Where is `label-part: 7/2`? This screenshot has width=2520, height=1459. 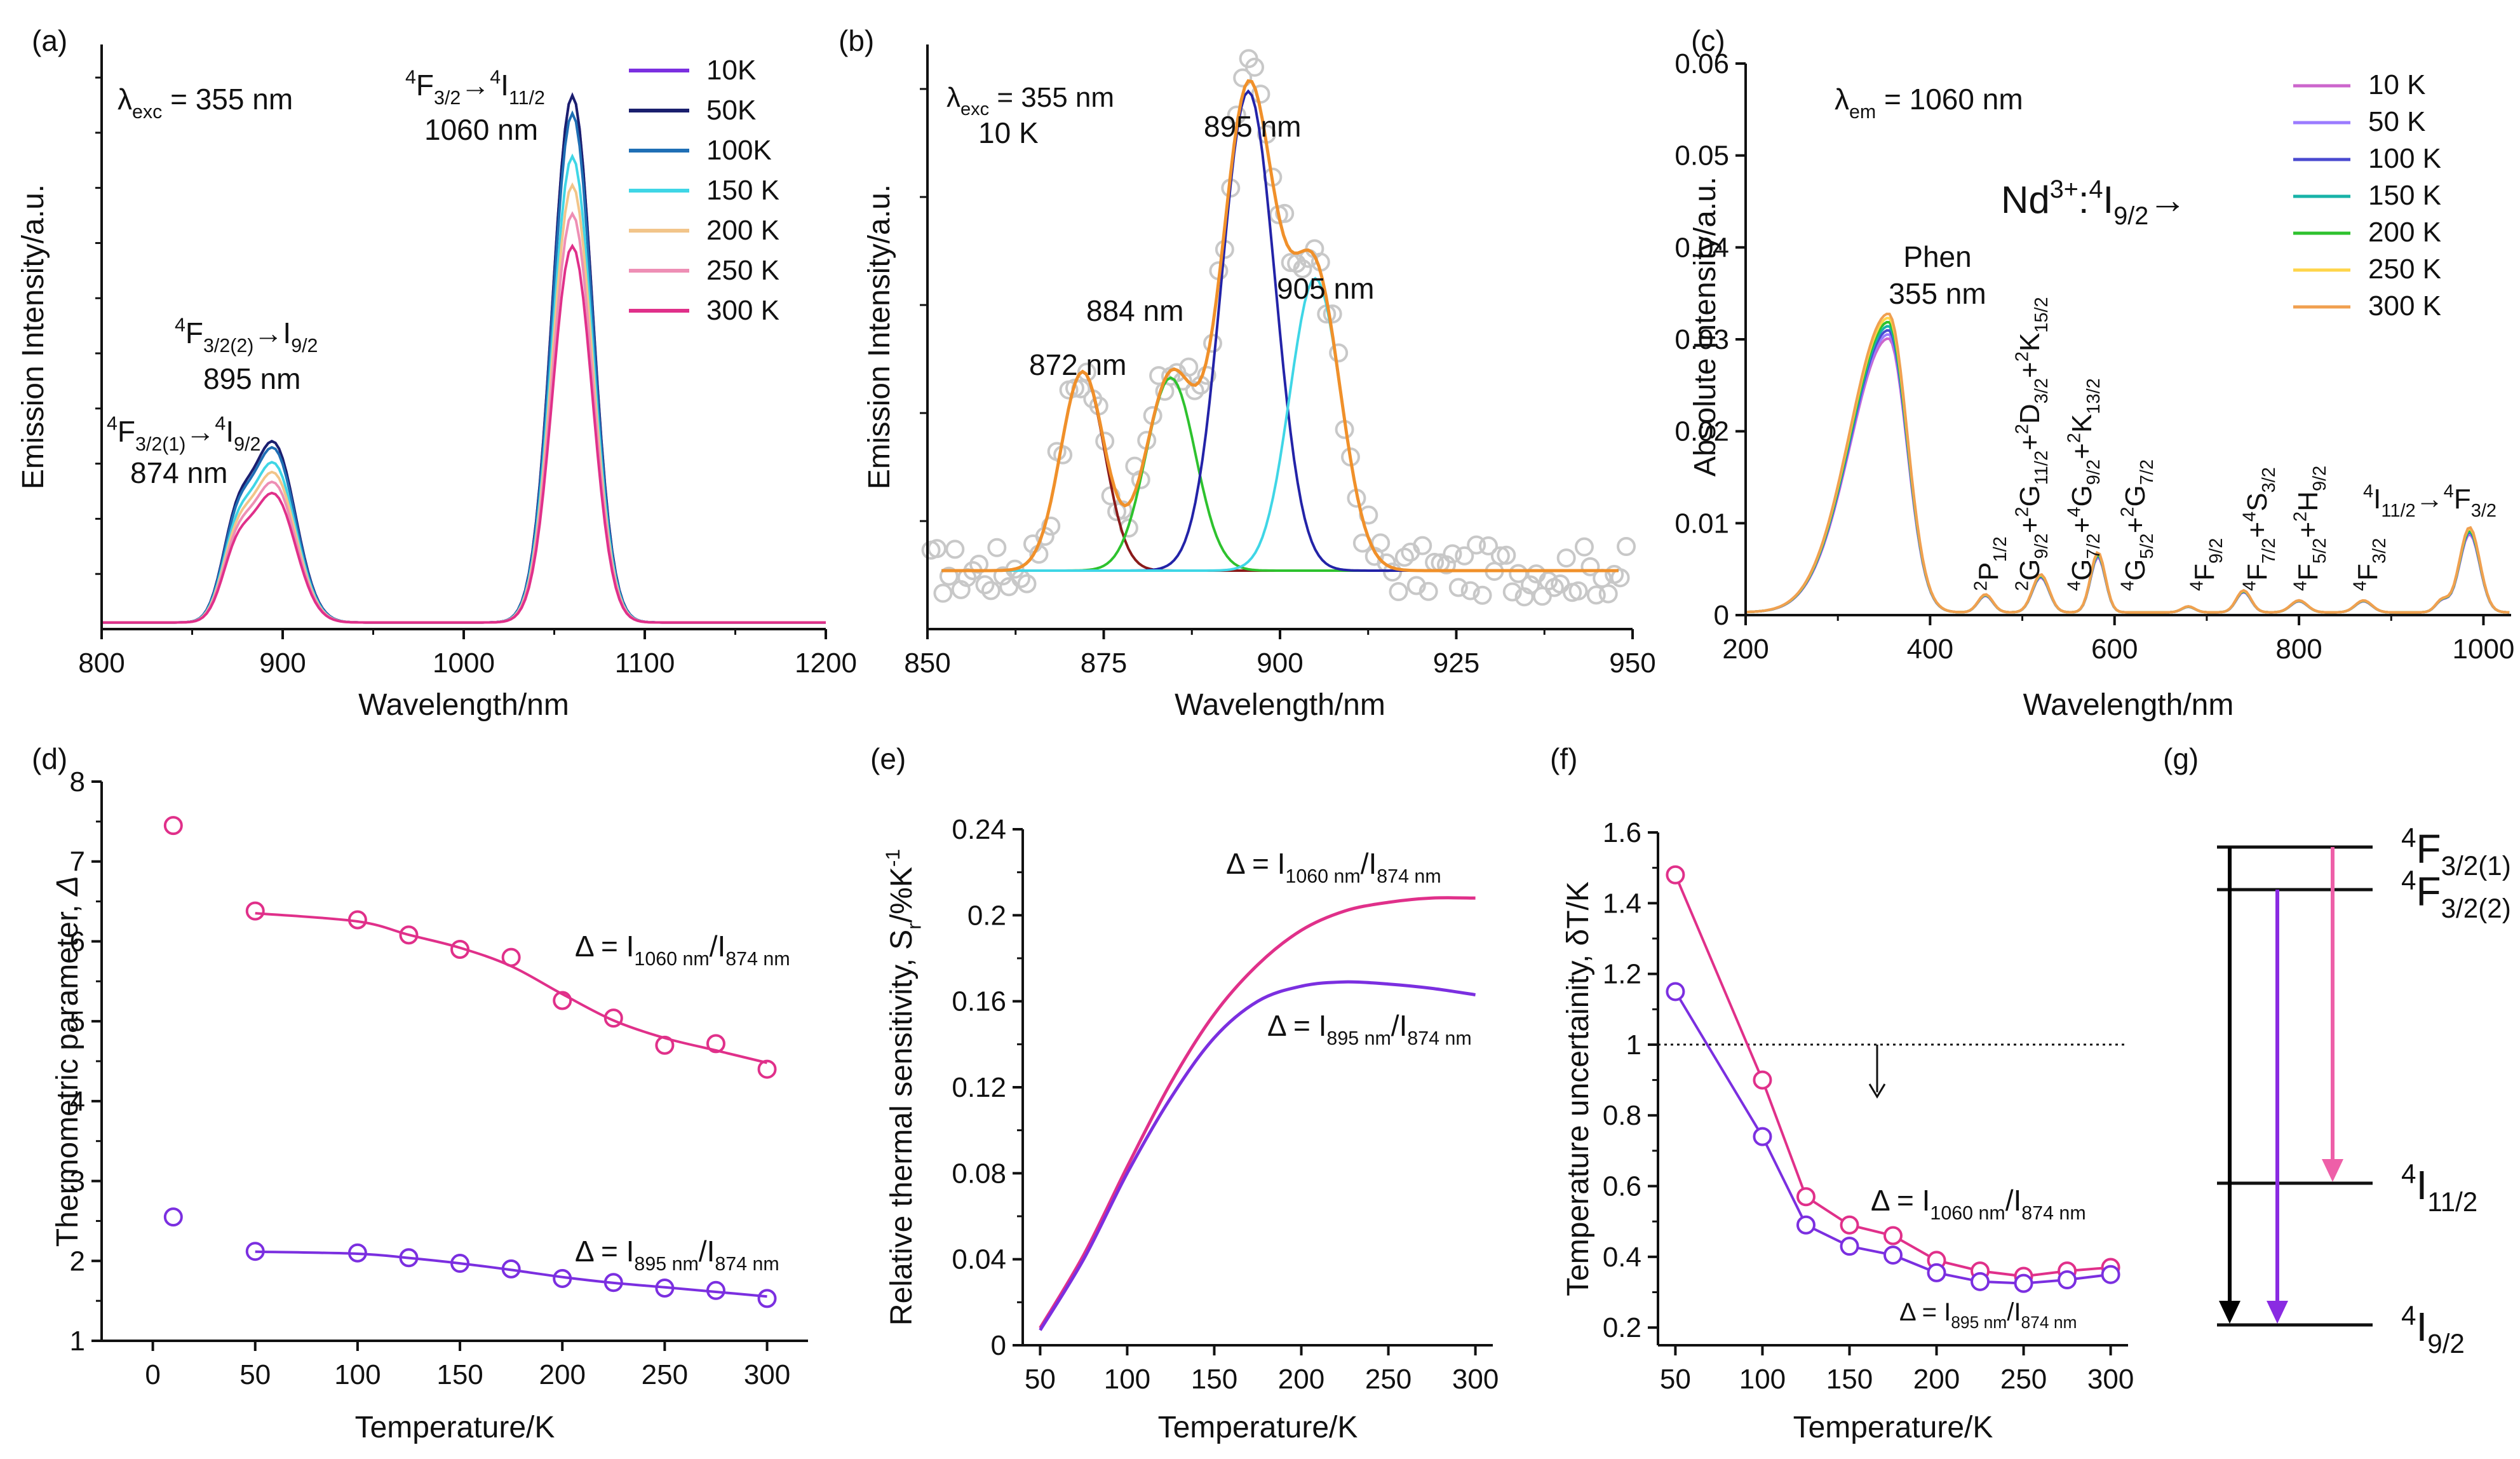 label-part: 7/2 is located at coordinates (2094, 546).